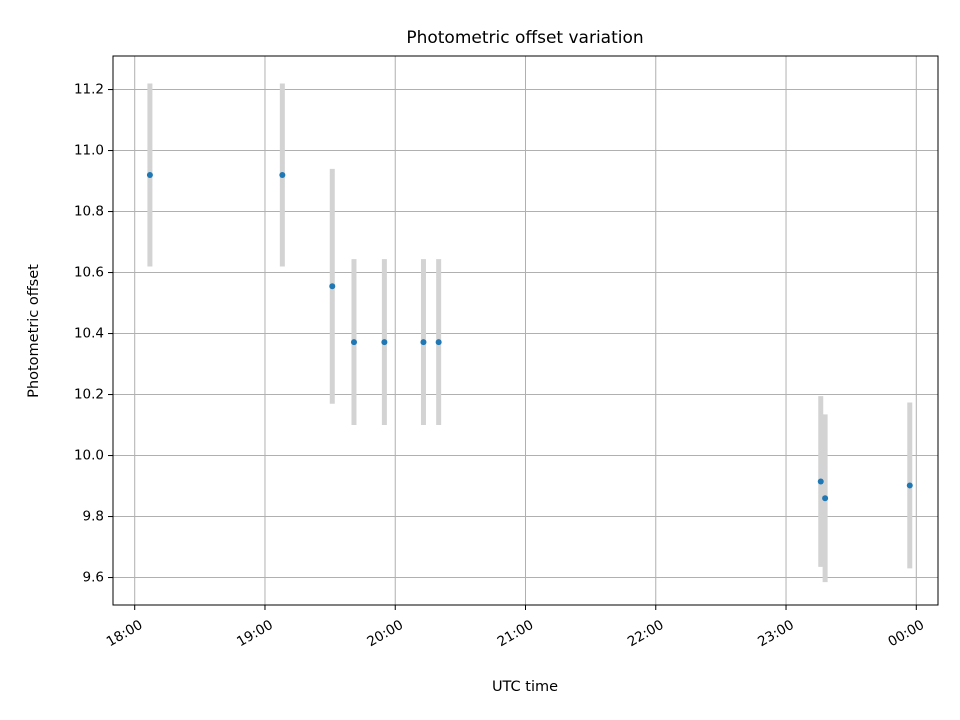 The image size is (960, 720). Describe the element at coordinates (525, 687) in the screenshot. I see `x-axis-label: UTC time` at that location.